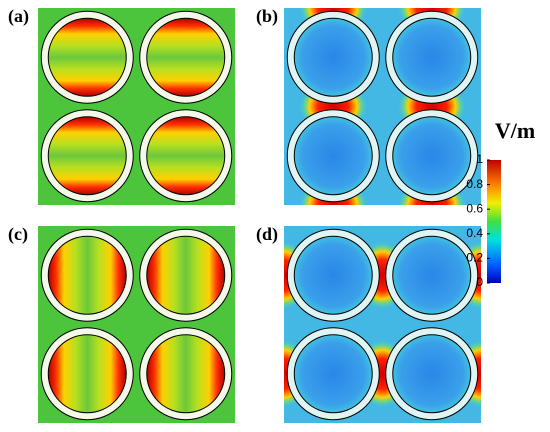  I want to click on colorbar-tick-label: 0.6, so click(474, 208).